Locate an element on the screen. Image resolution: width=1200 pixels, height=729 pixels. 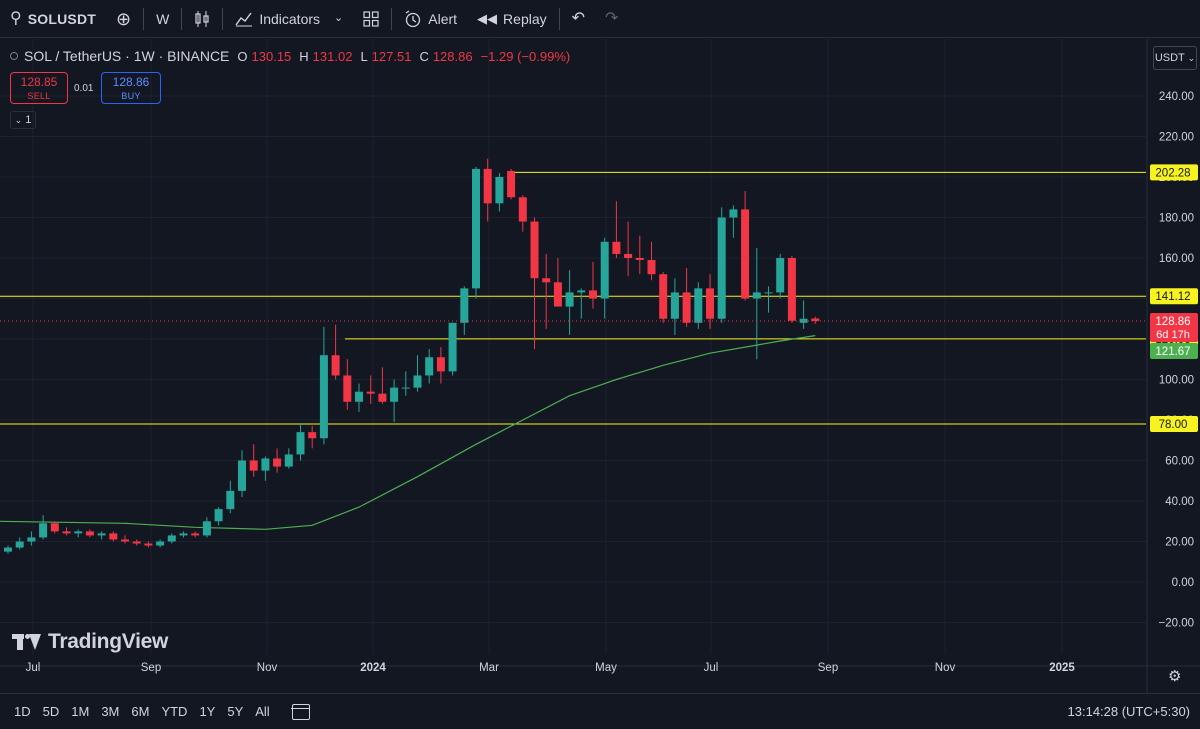
level-price-label: 141.12 is located at coordinates (1172, 297).